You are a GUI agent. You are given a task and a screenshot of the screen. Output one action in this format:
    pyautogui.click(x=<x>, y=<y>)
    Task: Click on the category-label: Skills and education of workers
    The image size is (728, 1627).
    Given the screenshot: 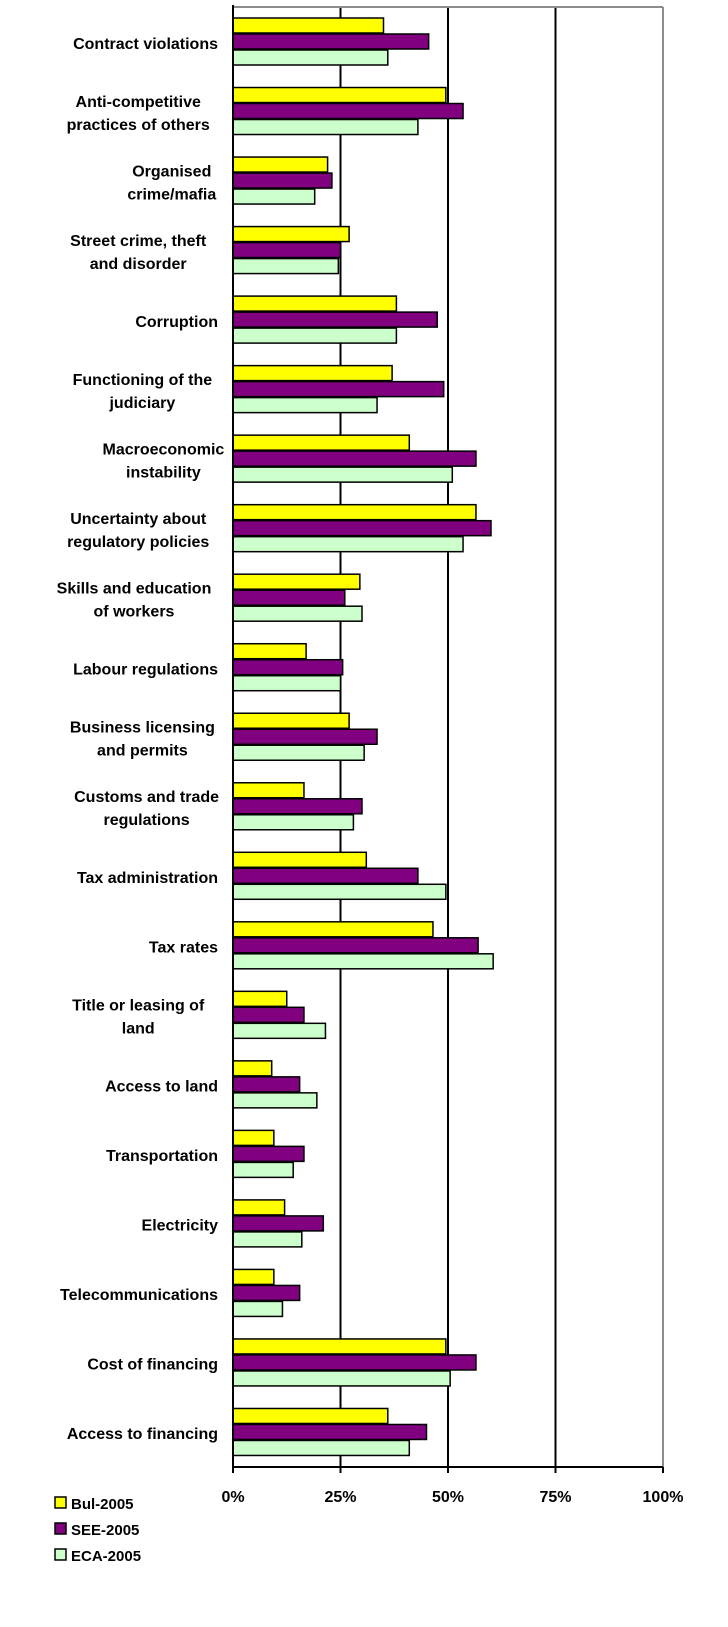 What is the action you would take?
    pyautogui.click(x=134, y=600)
    